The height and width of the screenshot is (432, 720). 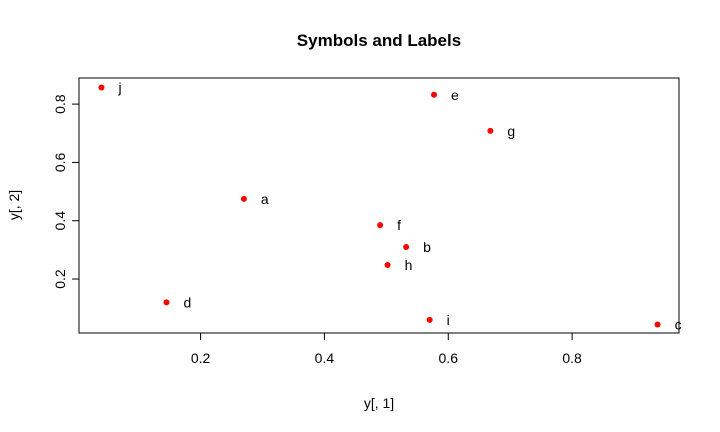 I want to click on point-label: b, so click(x=427, y=247).